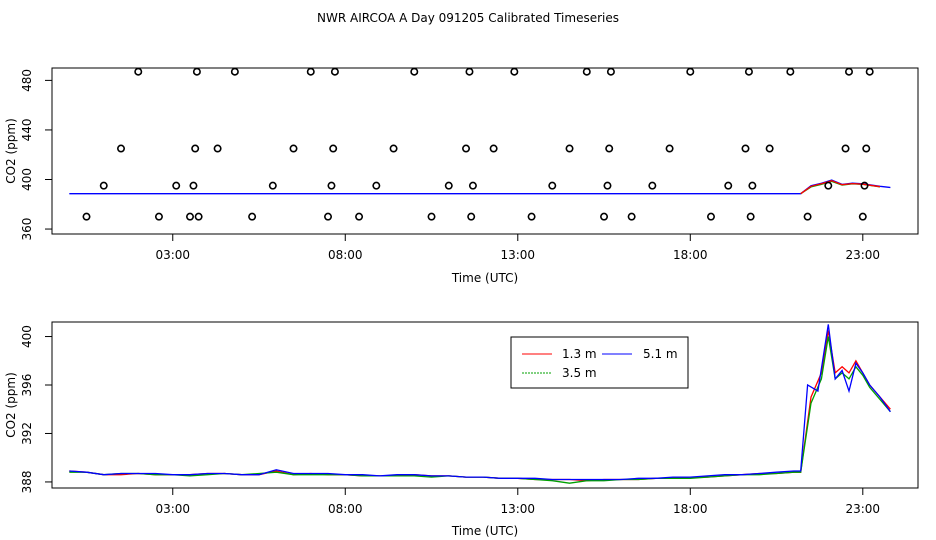 The image size is (936, 540). Describe the element at coordinates (660, 354) in the screenshot. I see `legend-label-5-1m: 5.1 m` at that location.